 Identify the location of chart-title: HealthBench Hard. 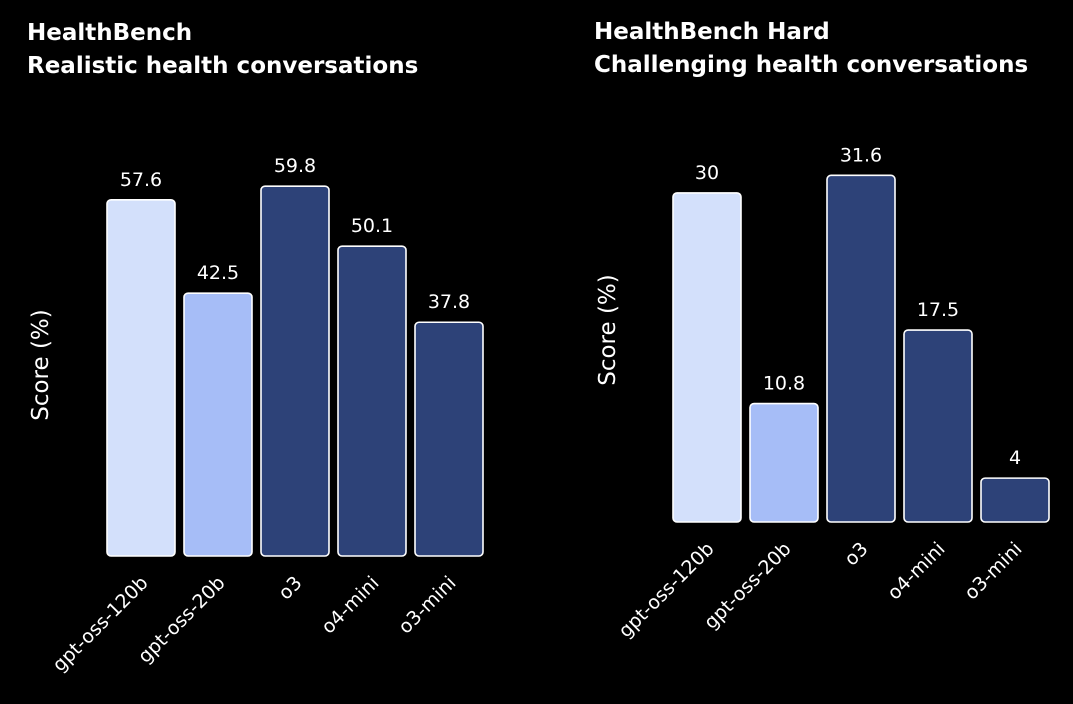
(712, 32).